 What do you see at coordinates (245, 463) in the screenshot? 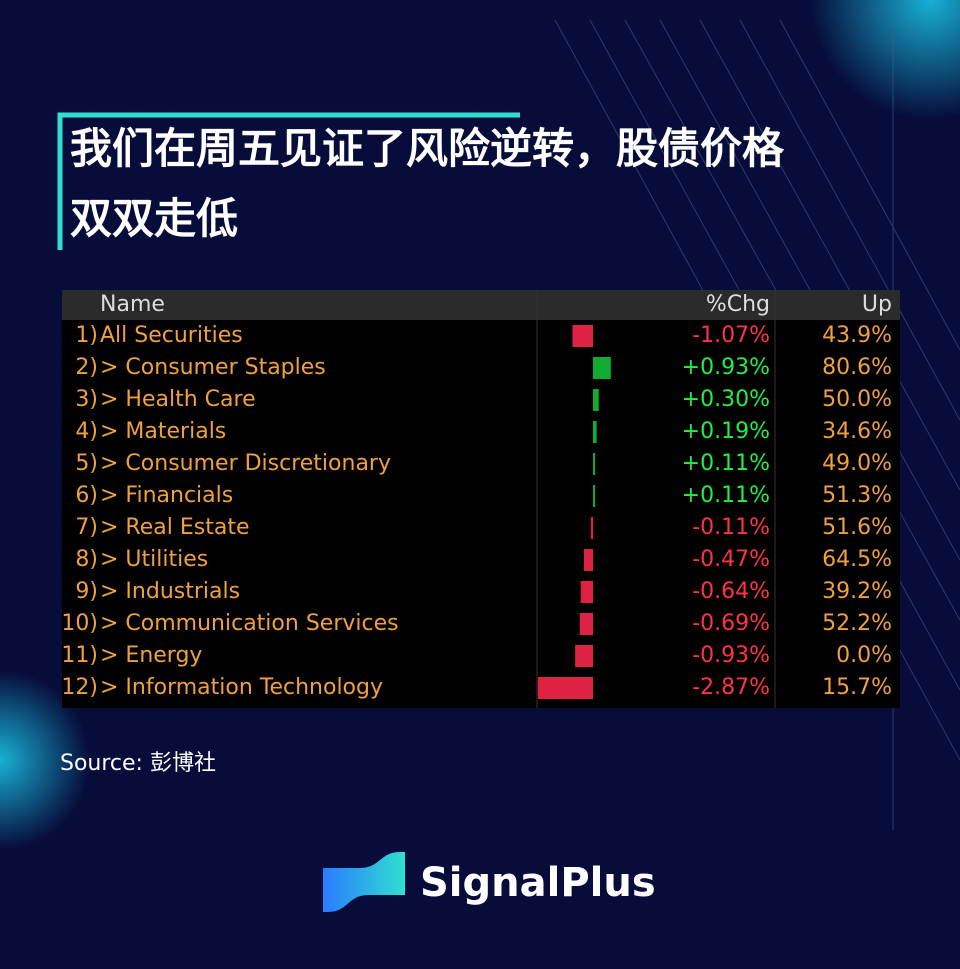
I see `row-name: > Consumer Discretionary` at bounding box center [245, 463].